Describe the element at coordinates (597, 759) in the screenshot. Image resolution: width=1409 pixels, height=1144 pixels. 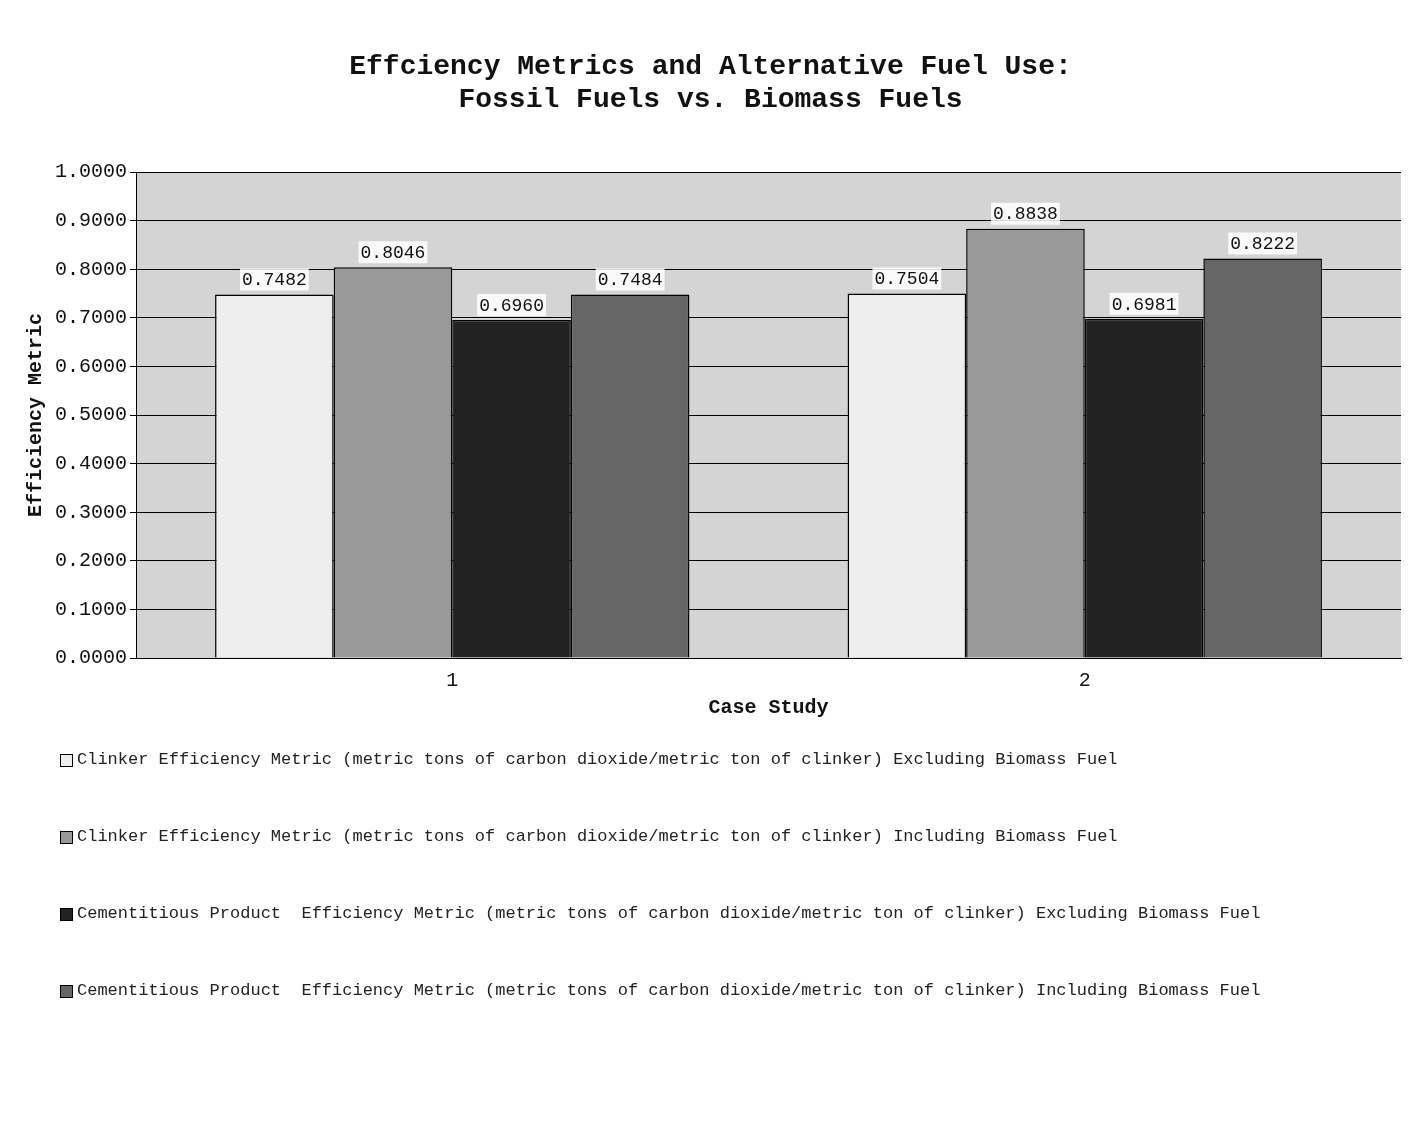
I see `legend-label: Clinker Efficiency Metric (metric tons of carbon dioxide/metric ton of clinker) Excluding Biomass Fuel` at that location.